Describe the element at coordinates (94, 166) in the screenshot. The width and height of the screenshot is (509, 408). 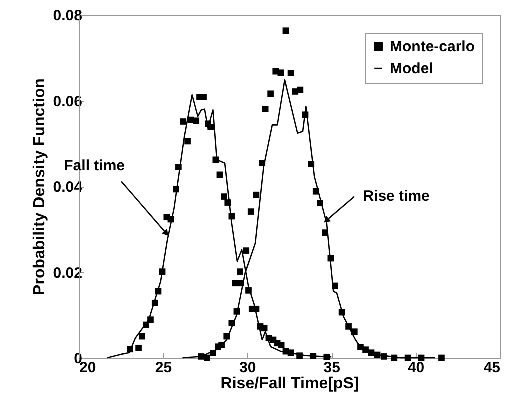
I see `annotation: Fall time` at that location.